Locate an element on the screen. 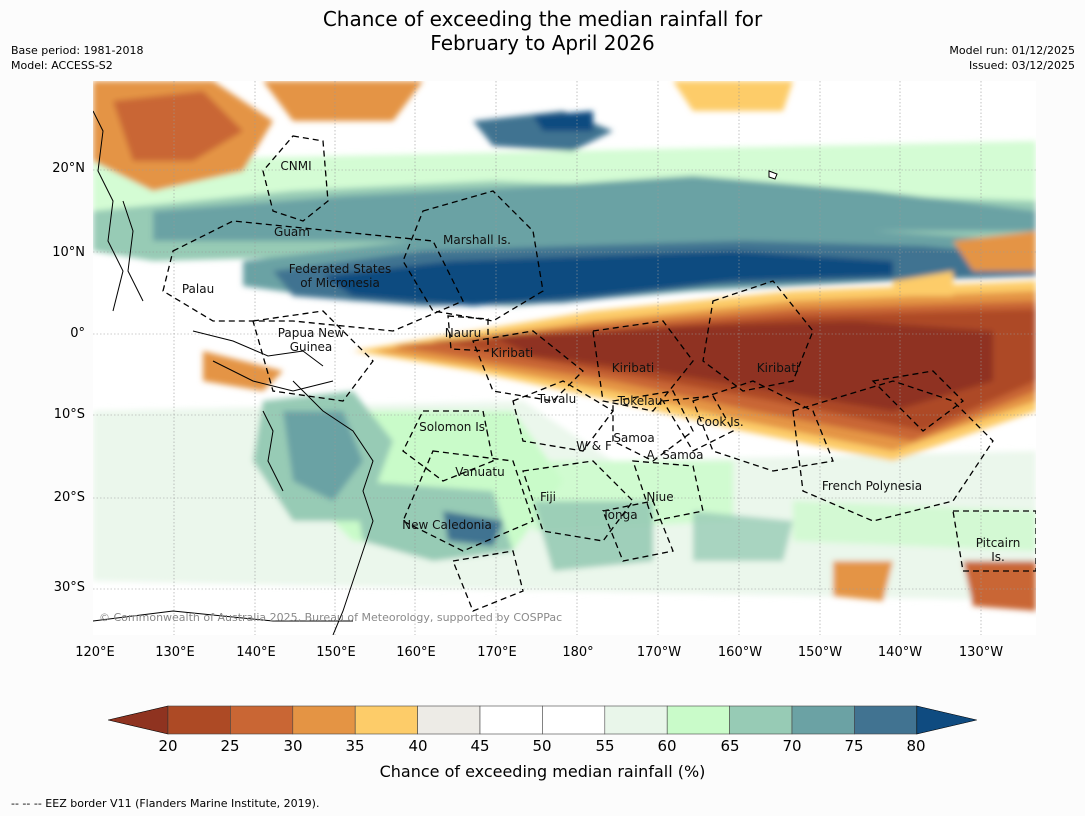 This screenshot has width=1085, height=816. label-png-1: Papua New is located at coordinates (311, 333).